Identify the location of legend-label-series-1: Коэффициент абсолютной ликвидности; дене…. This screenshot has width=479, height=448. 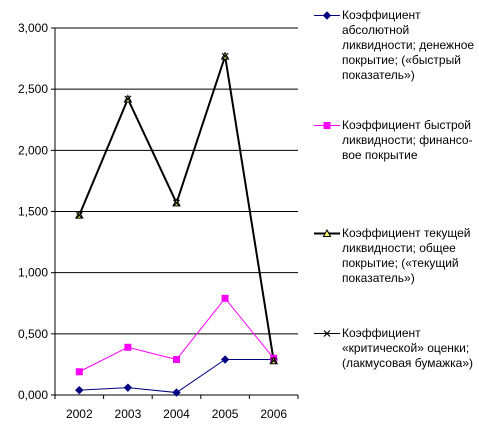
(408, 45).